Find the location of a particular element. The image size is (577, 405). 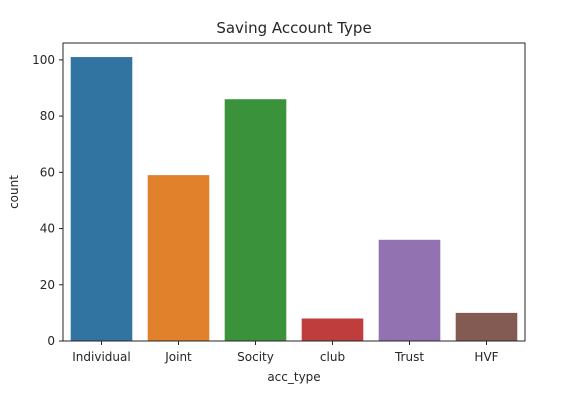

x-tick-label: Individual is located at coordinates (101, 357).